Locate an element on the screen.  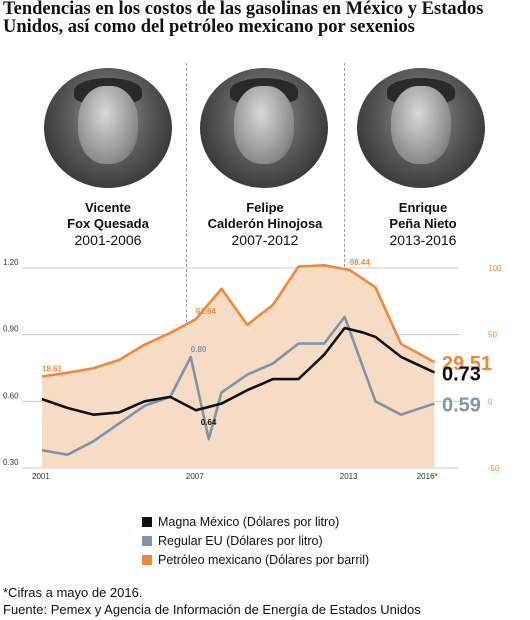
data-label: 0.59 is located at coordinates (461, 406).